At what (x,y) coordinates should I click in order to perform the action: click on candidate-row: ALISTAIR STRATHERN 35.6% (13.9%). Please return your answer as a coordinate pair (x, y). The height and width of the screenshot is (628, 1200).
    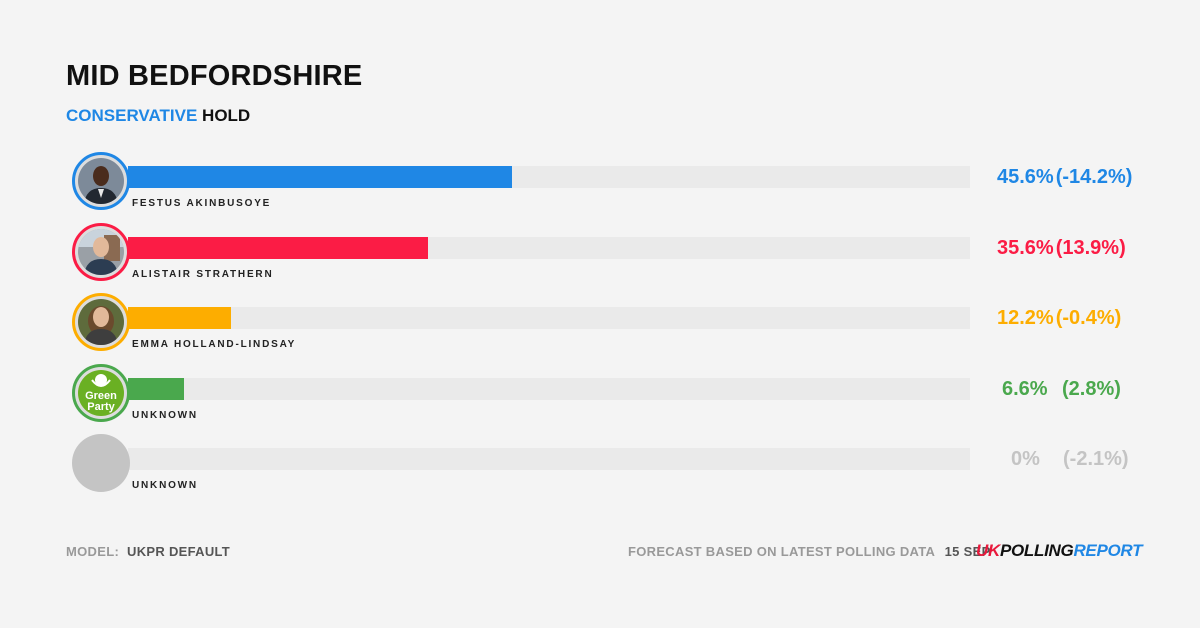
    Looking at the image, I should click on (622, 253).